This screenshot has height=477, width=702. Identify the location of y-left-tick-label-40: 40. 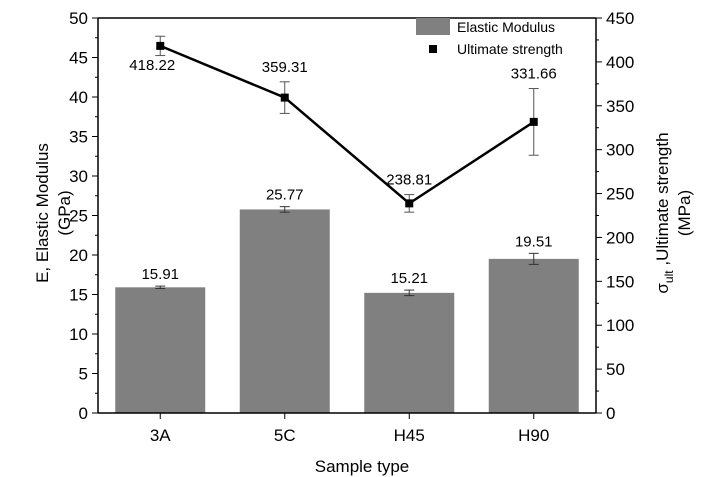
(78, 97).